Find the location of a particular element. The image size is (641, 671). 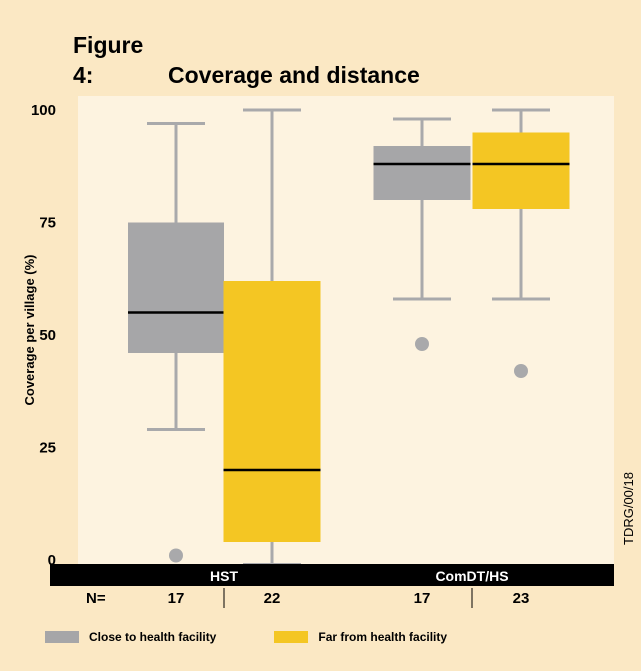

legend-item-far: Far from health facility is located at coordinates (360, 637).